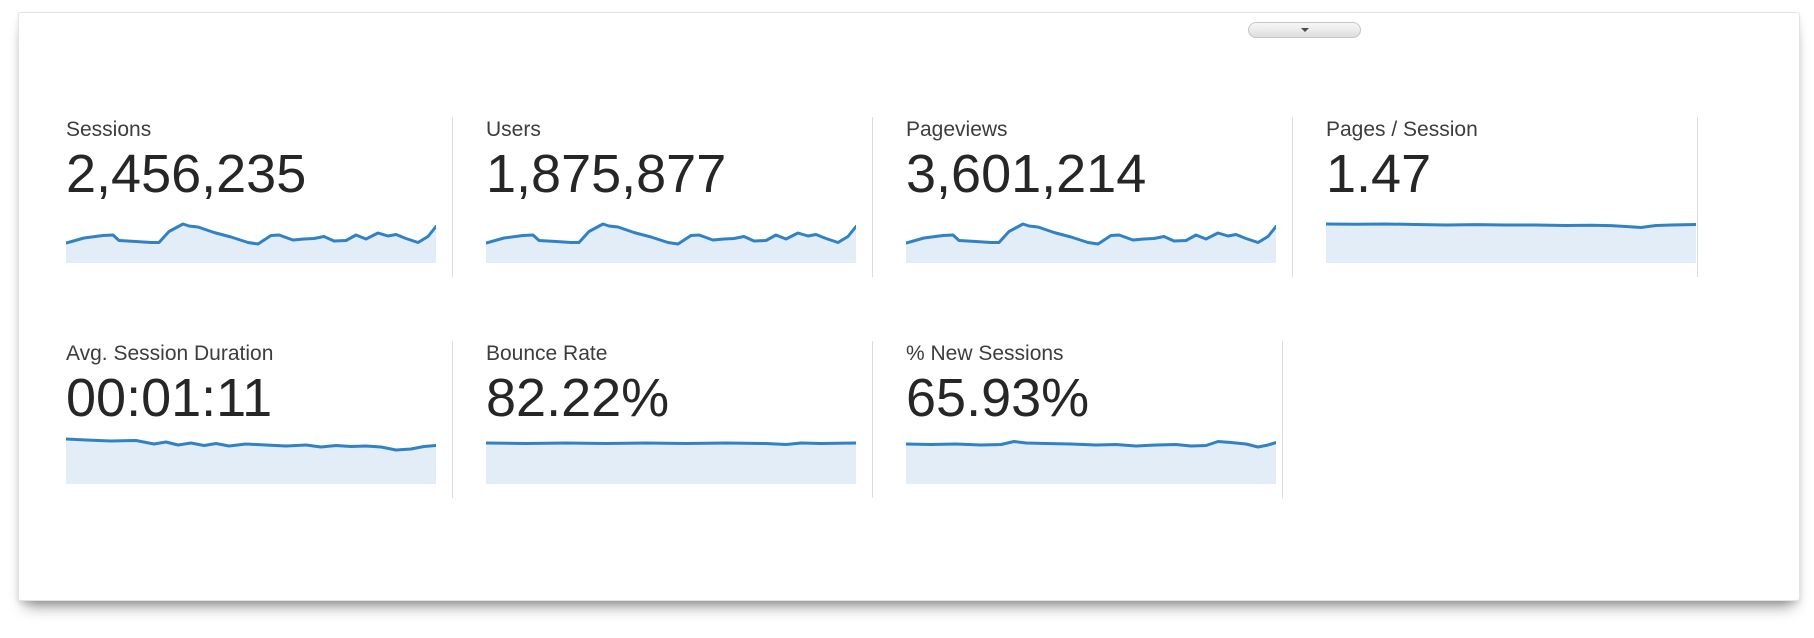 The height and width of the screenshot is (638, 1814). Describe the element at coordinates (186, 174) in the screenshot. I see `metric-value: 2,456,235` at that location.